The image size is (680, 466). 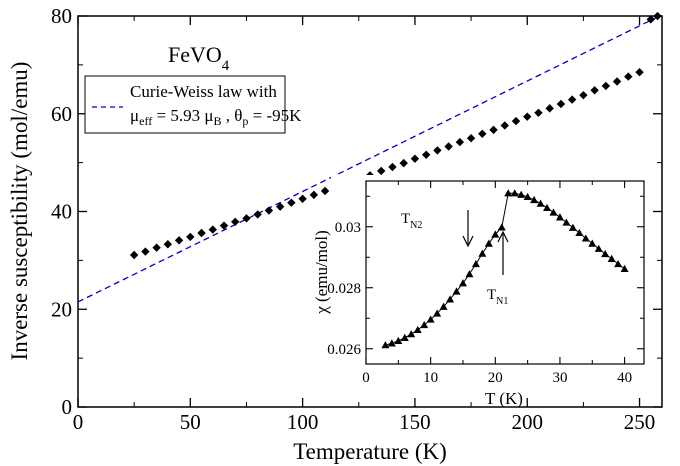 What do you see at coordinates (370, 451) in the screenshot?
I see `x-axis-title: Temperature (K)` at bounding box center [370, 451].